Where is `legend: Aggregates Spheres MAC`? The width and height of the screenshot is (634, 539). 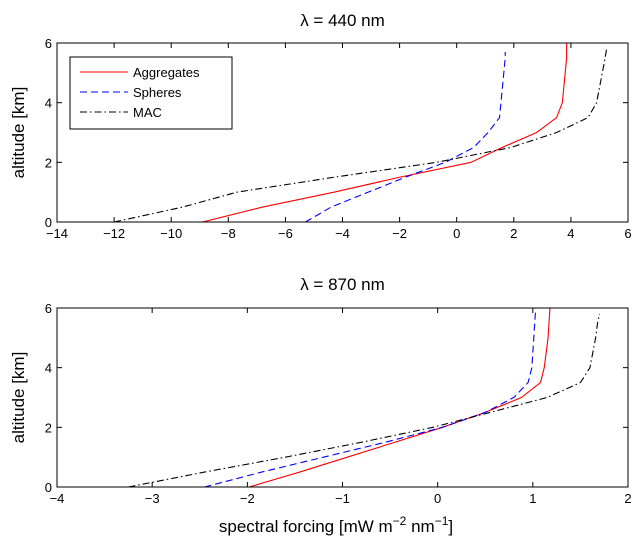 legend: Aggregates Spheres MAC is located at coordinates (151, 93).